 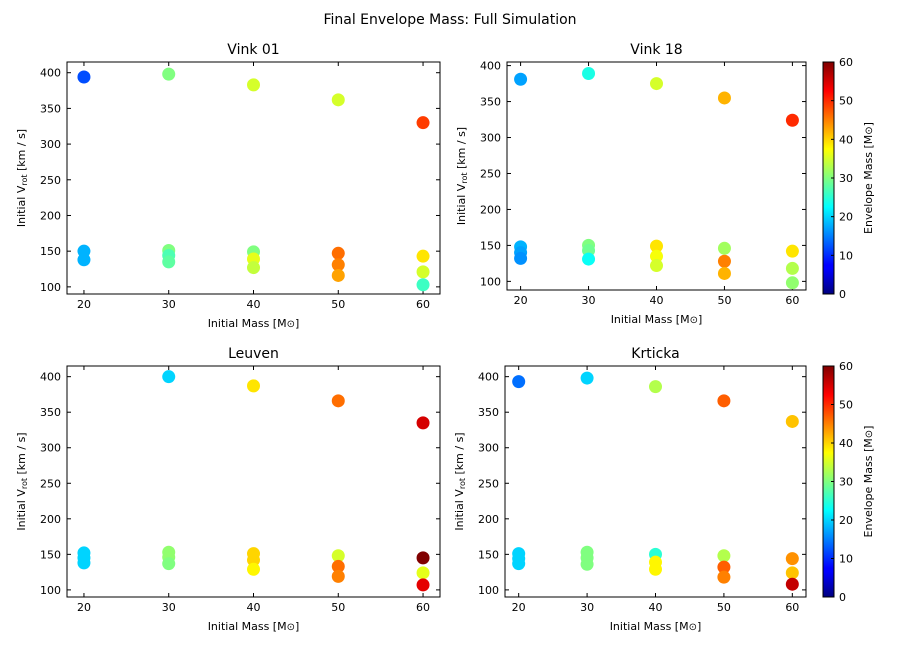 I want to click on colorbar-1: 0 10 20 30 40 50 60 Envelope Mass [M⊙], so click(x=848, y=178).